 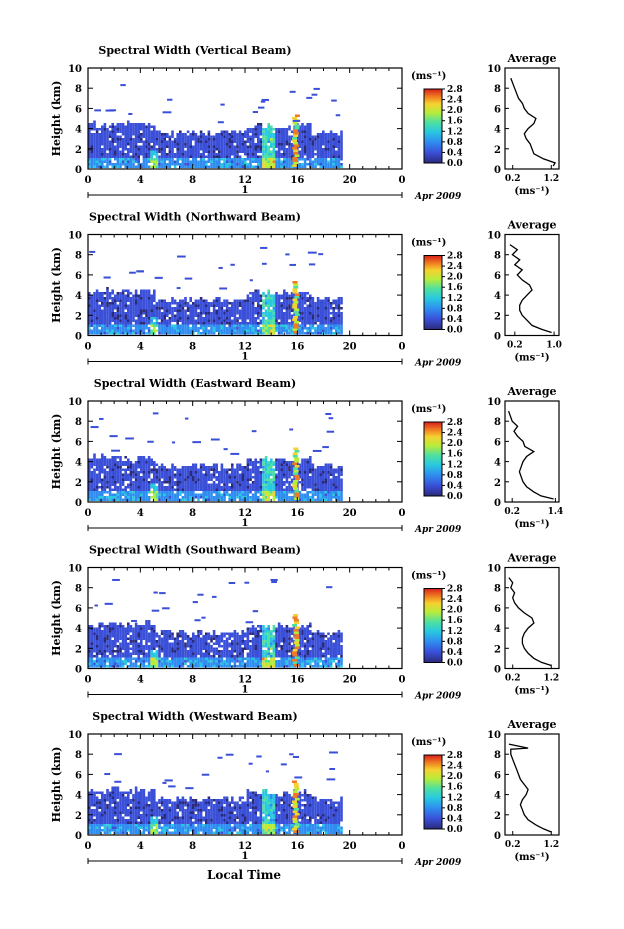 I want to click on colorbar-unit: (ms⁻¹), so click(x=428, y=243).